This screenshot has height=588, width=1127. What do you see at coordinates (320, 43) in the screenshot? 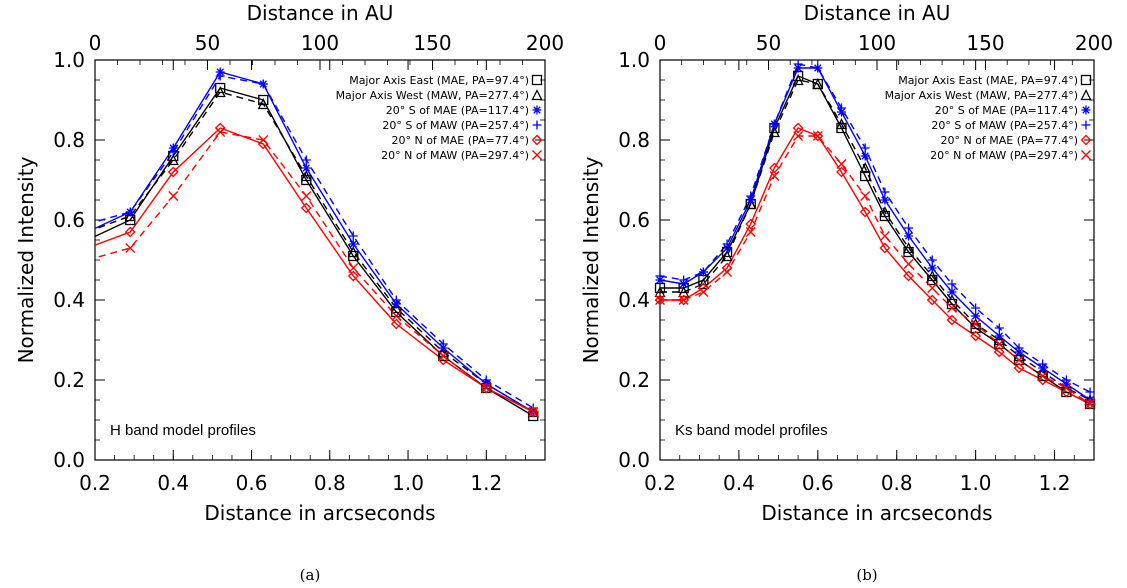
I see `top-x-tick-label: 100` at bounding box center [320, 43].